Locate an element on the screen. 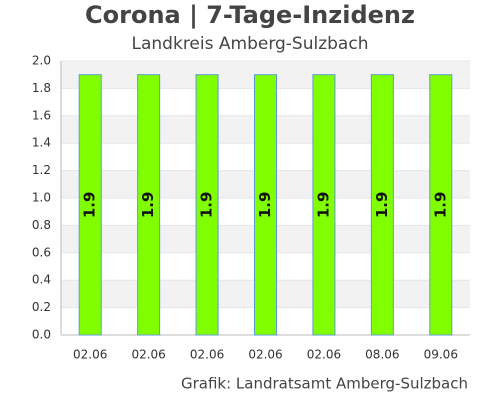  y-tick-label: 0.6 is located at coordinates (41, 252).